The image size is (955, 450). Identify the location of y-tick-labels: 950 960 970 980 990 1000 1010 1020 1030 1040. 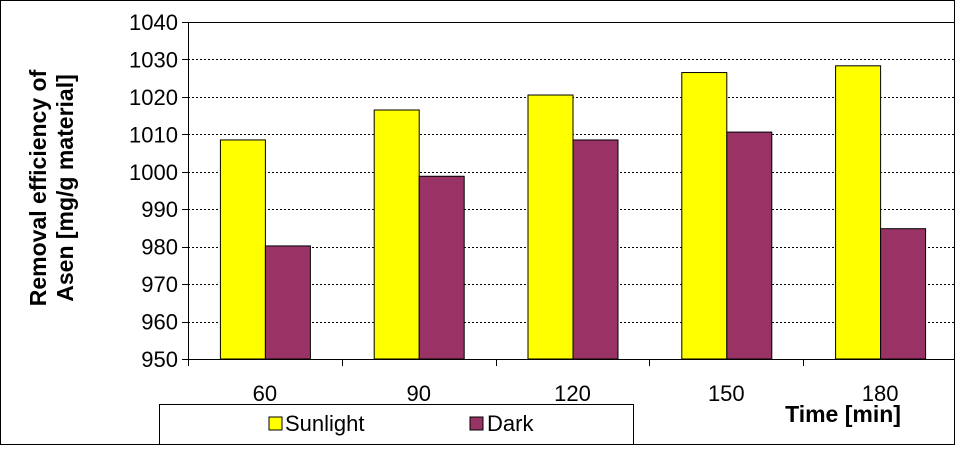
(153, 191).